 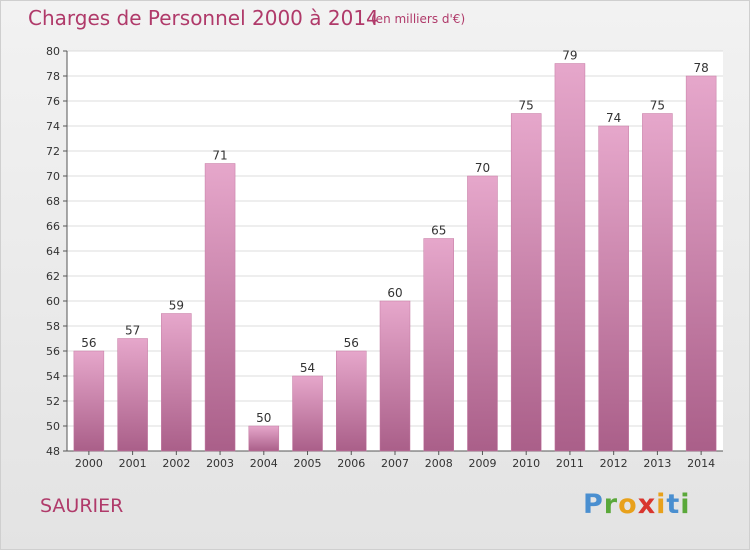 What do you see at coordinates (89, 463) in the screenshot?
I see `x-tick-label: 2000` at bounding box center [89, 463].